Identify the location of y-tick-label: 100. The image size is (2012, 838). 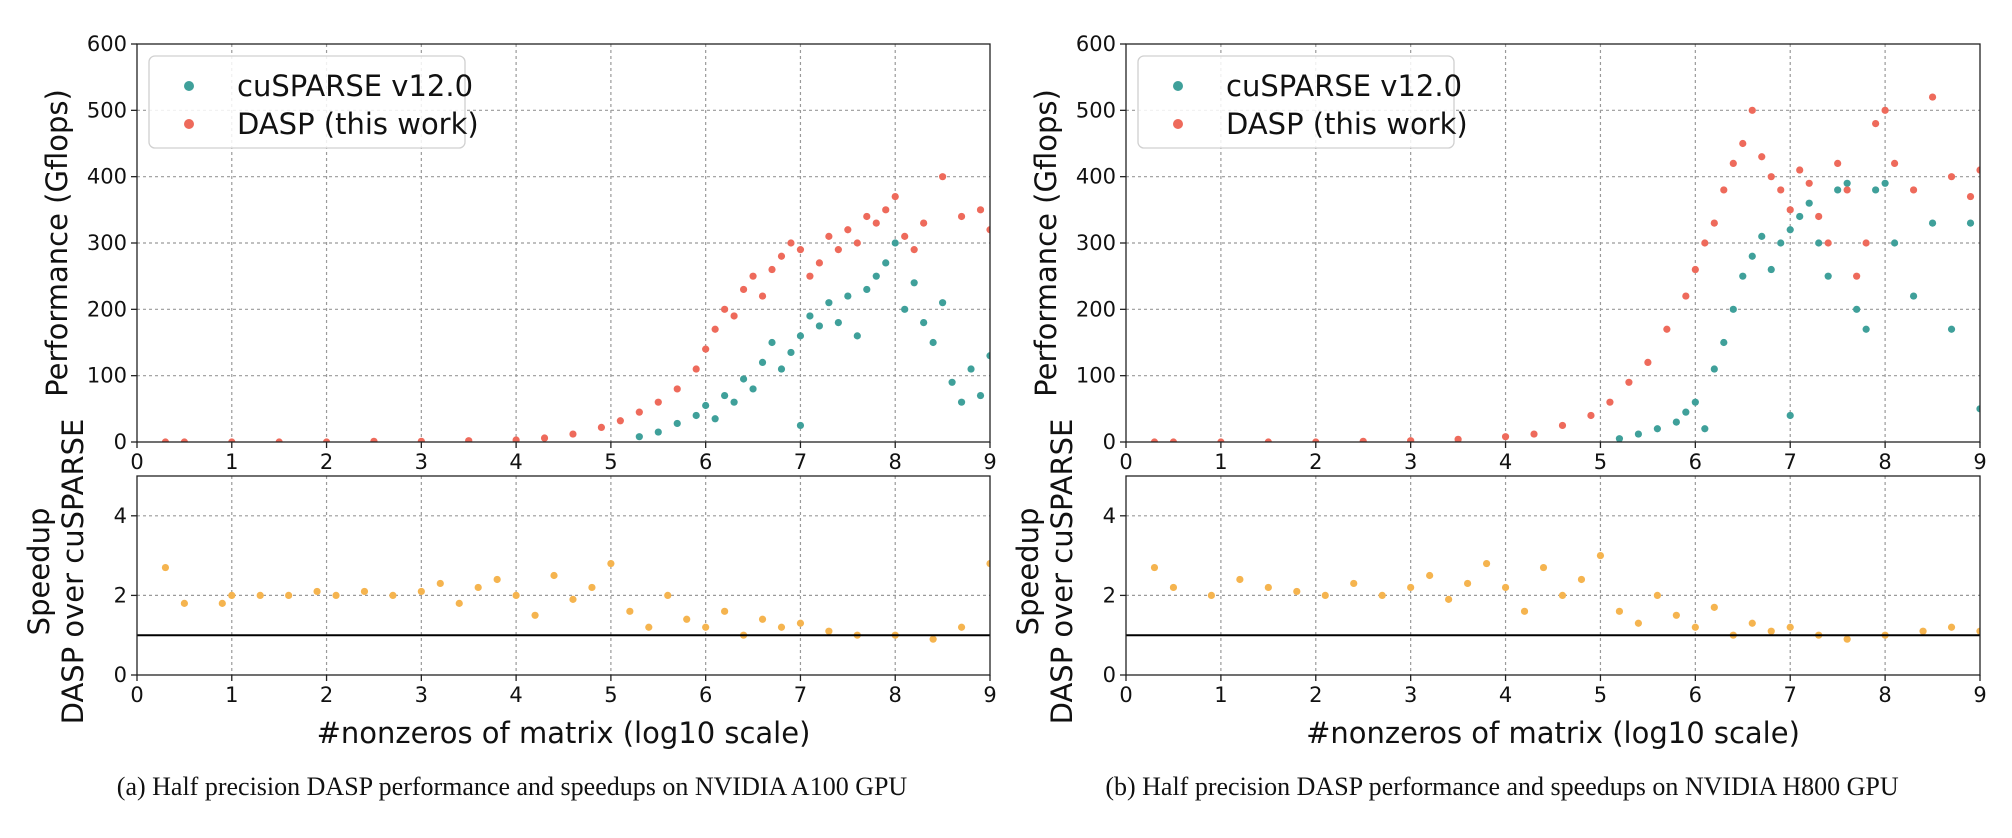
(1096, 376).